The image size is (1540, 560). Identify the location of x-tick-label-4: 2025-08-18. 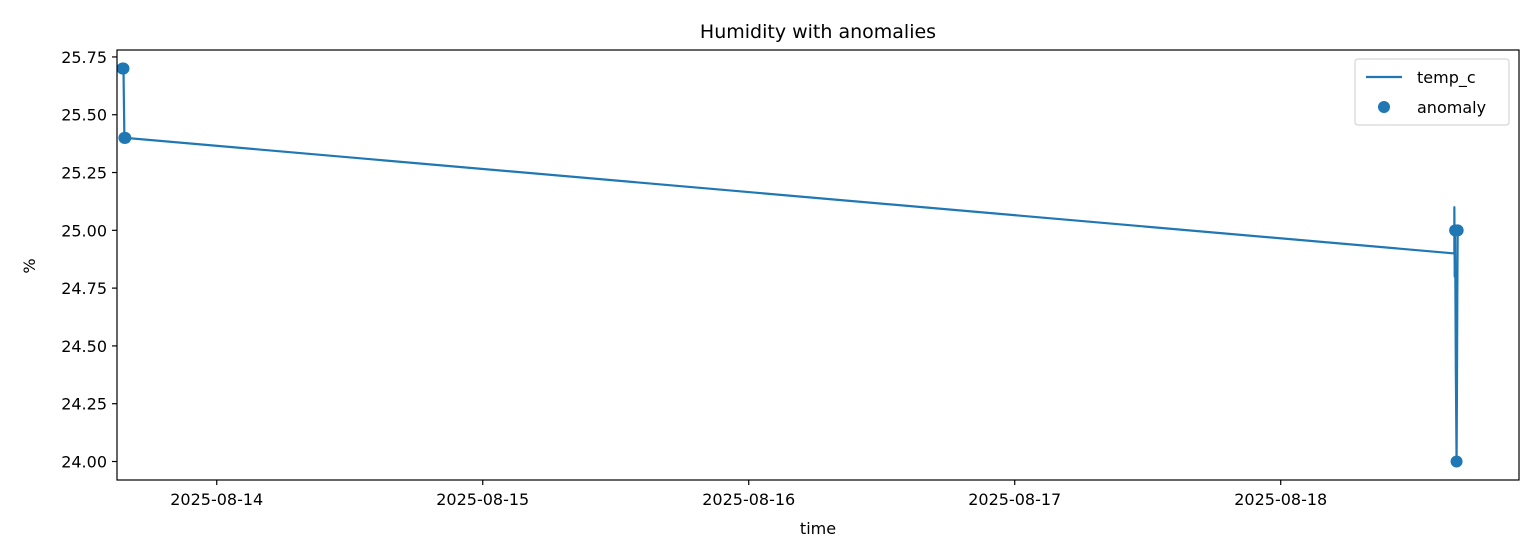
(1280, 499).